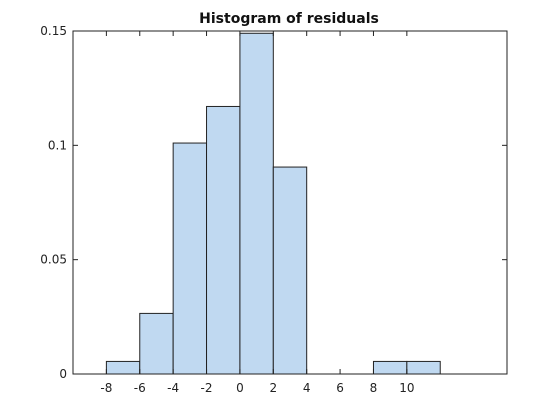 The height and width of the screenshot is (420, 560). What do you see at coordinates (207, 388) in the screenshot?
I see `x-tick-label: -2` at bounding box center [207, 388].